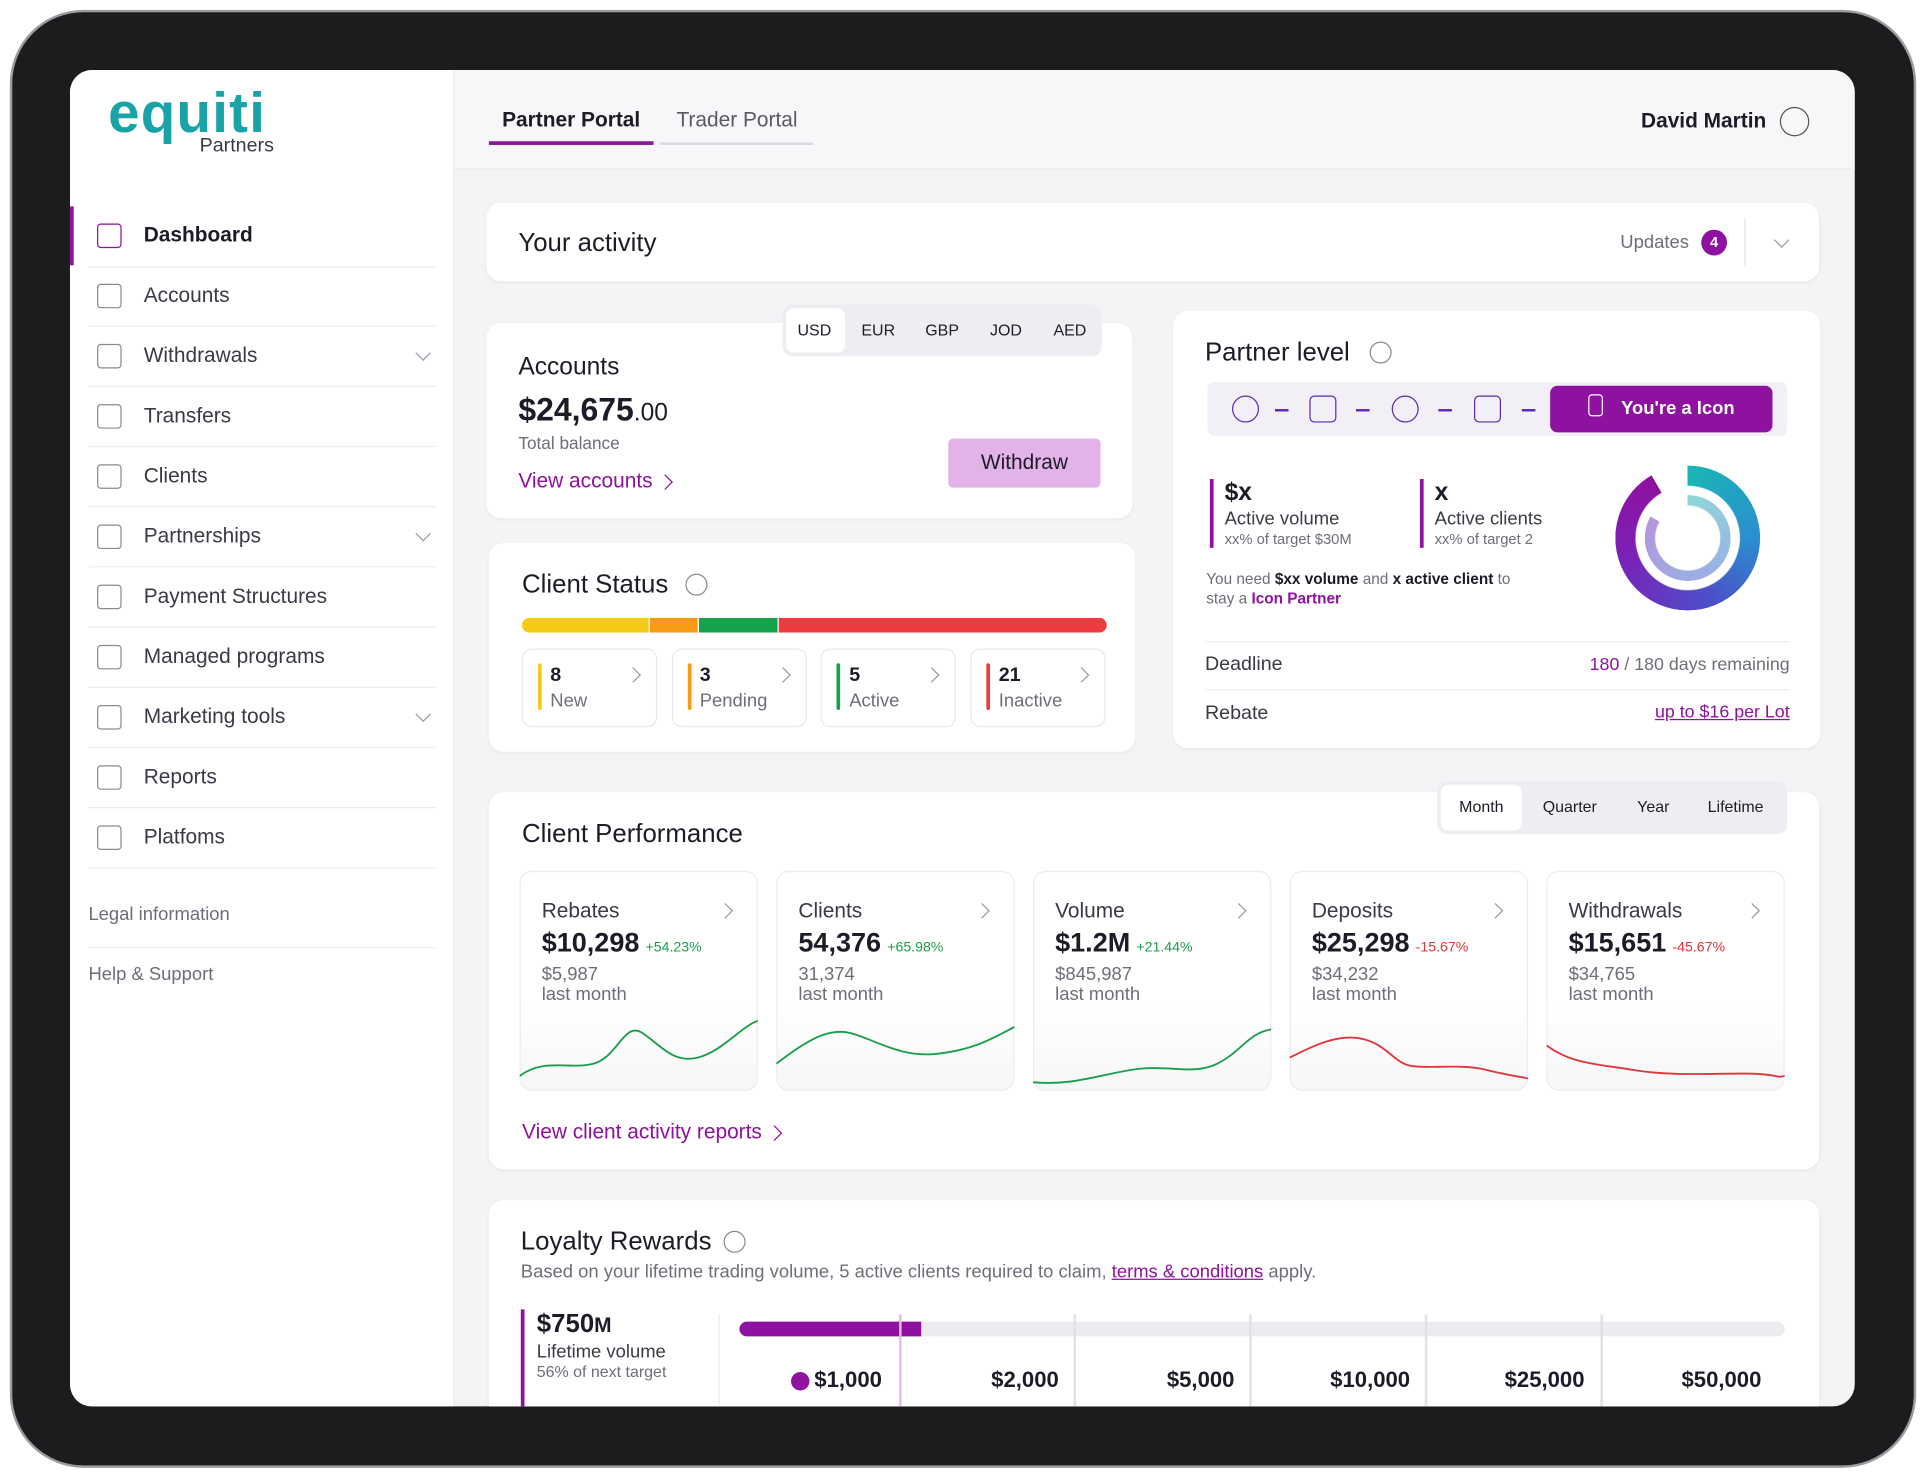 The height and width of the screenshot is (1476, 1926). Describe the element at coordinates (874, 701) in the screenshot. I see `status-label: Active` at that location.